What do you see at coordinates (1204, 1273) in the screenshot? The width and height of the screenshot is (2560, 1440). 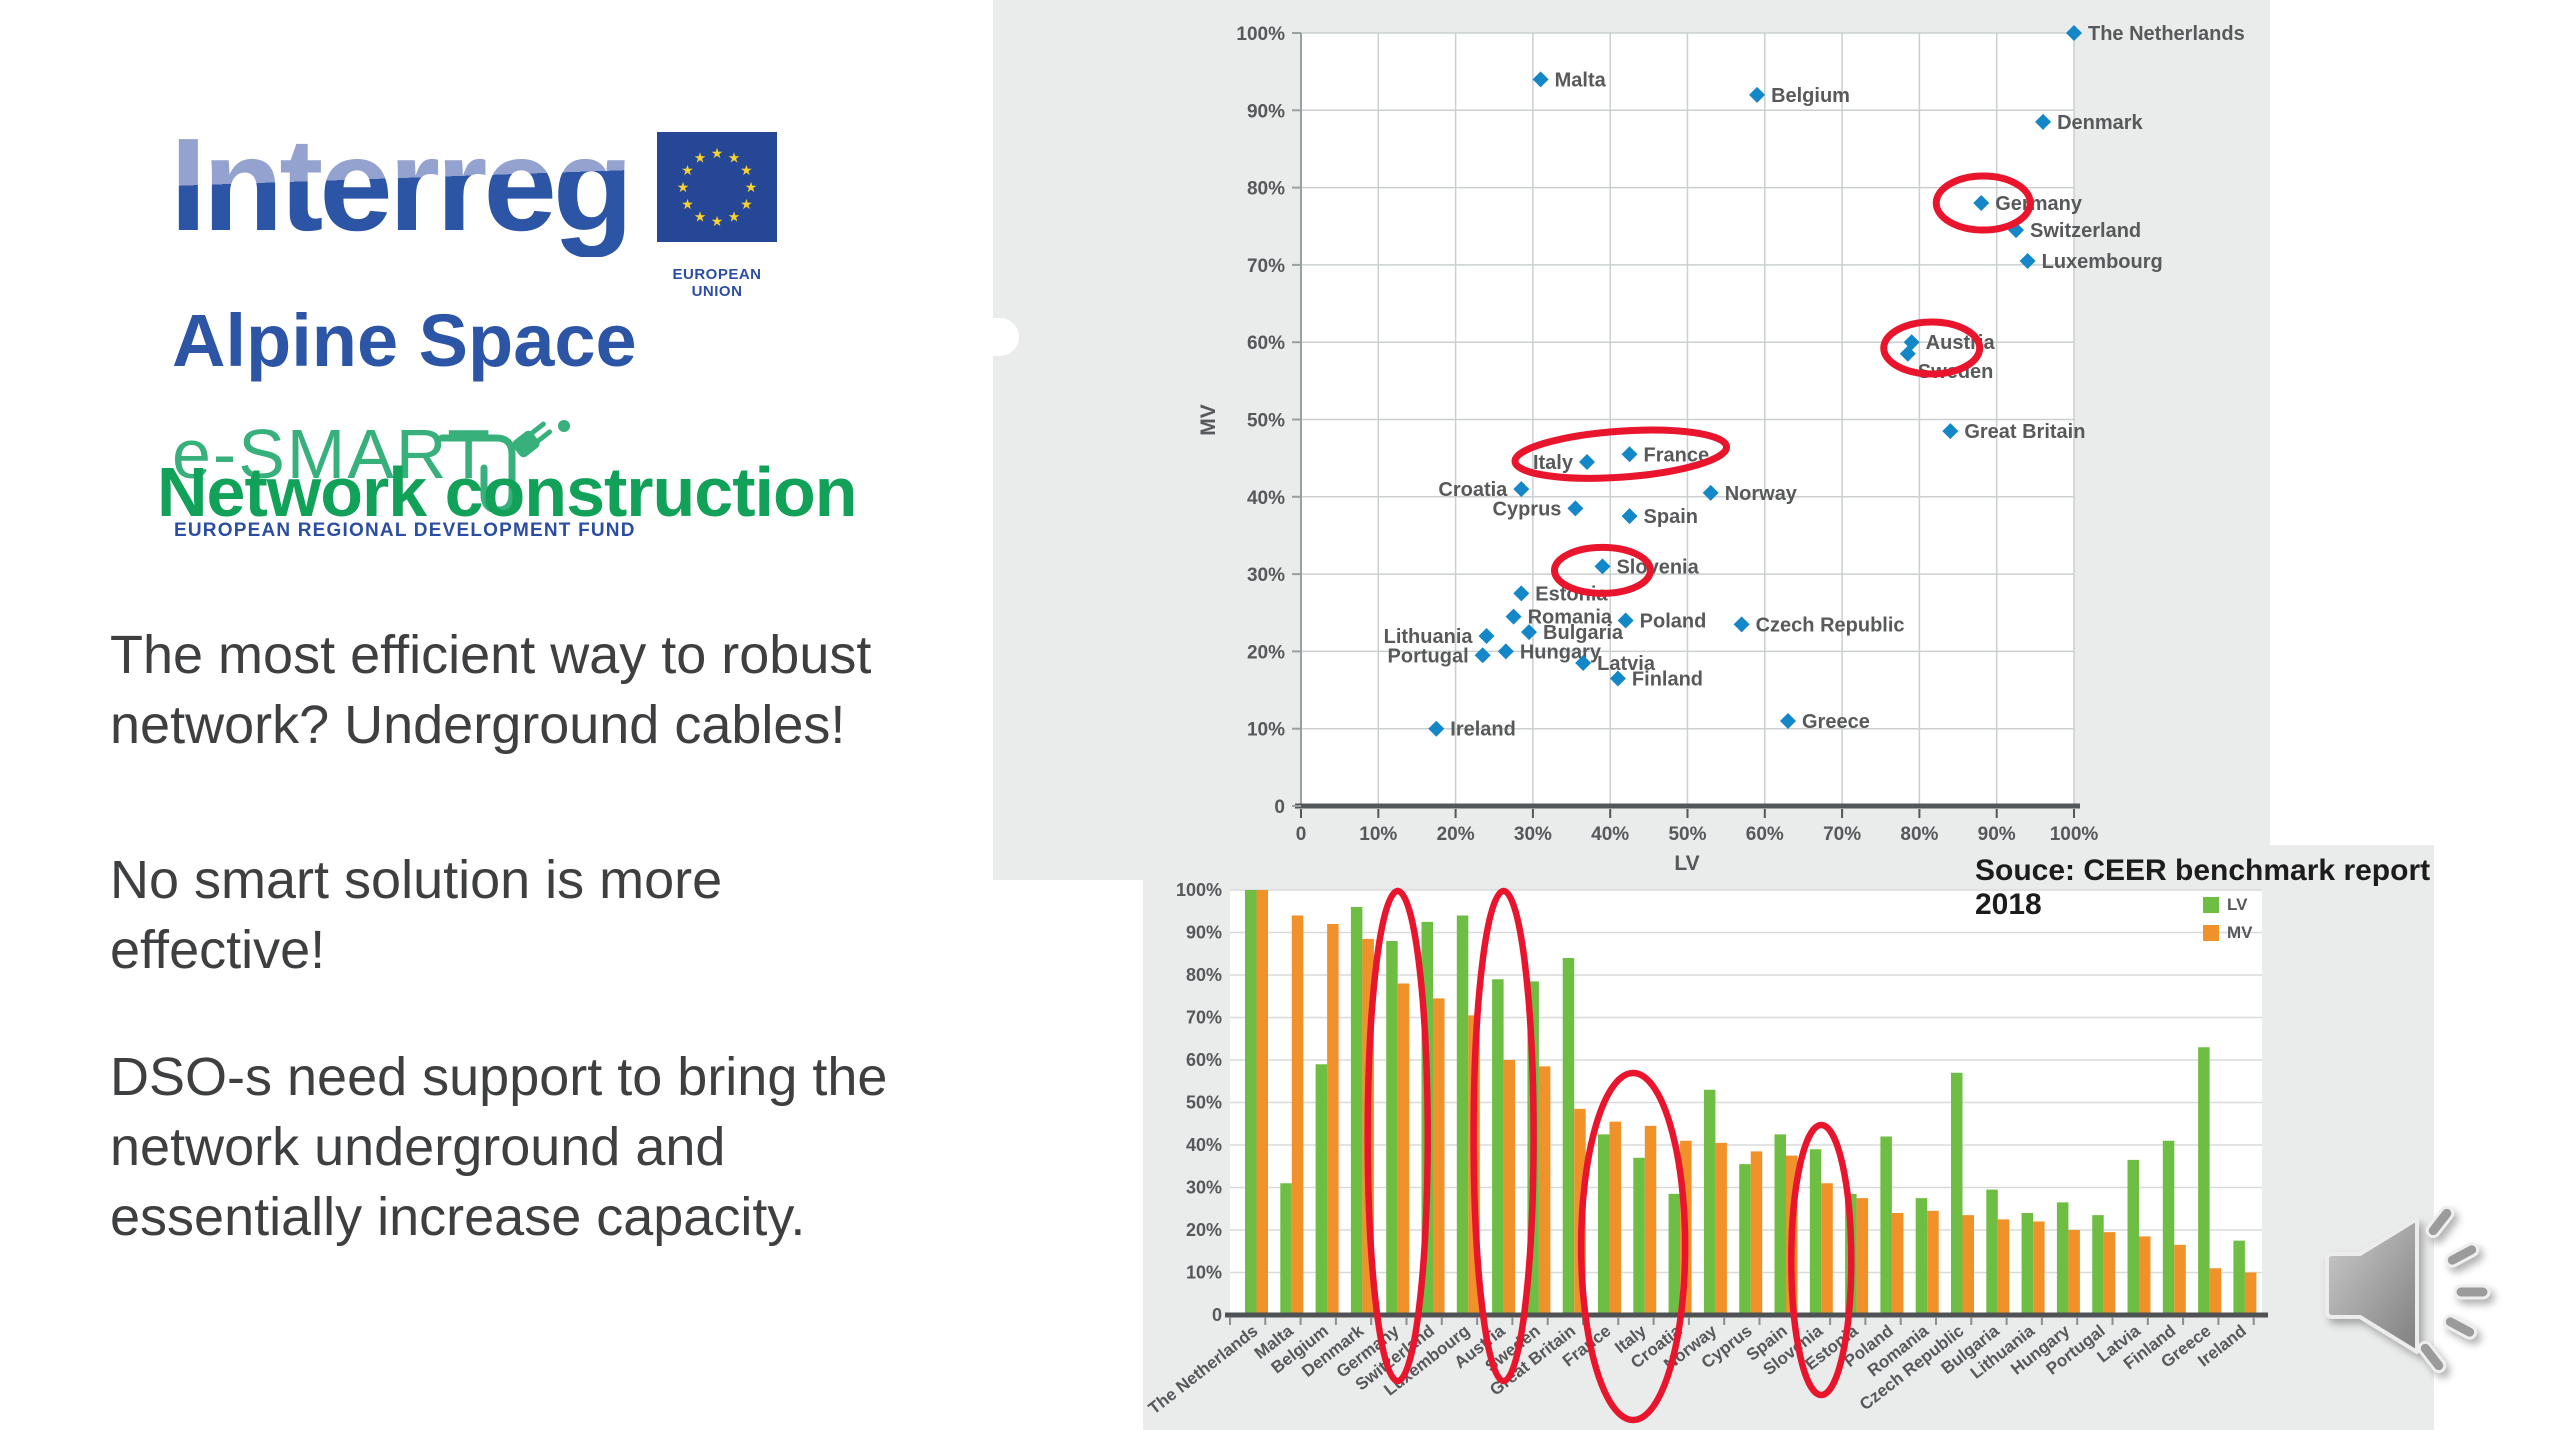 I see `bar-y-tick: 10%` at bounding box center [1204, 1273].